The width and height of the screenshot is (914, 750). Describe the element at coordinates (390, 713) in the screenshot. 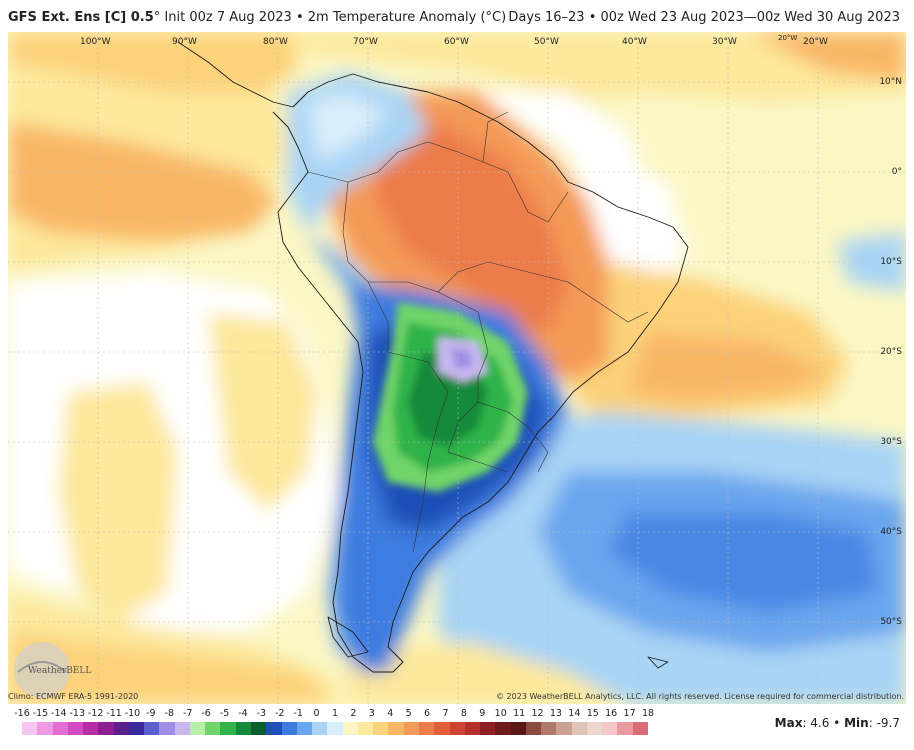

I see `colorbar-tick-label: 4` at that location.